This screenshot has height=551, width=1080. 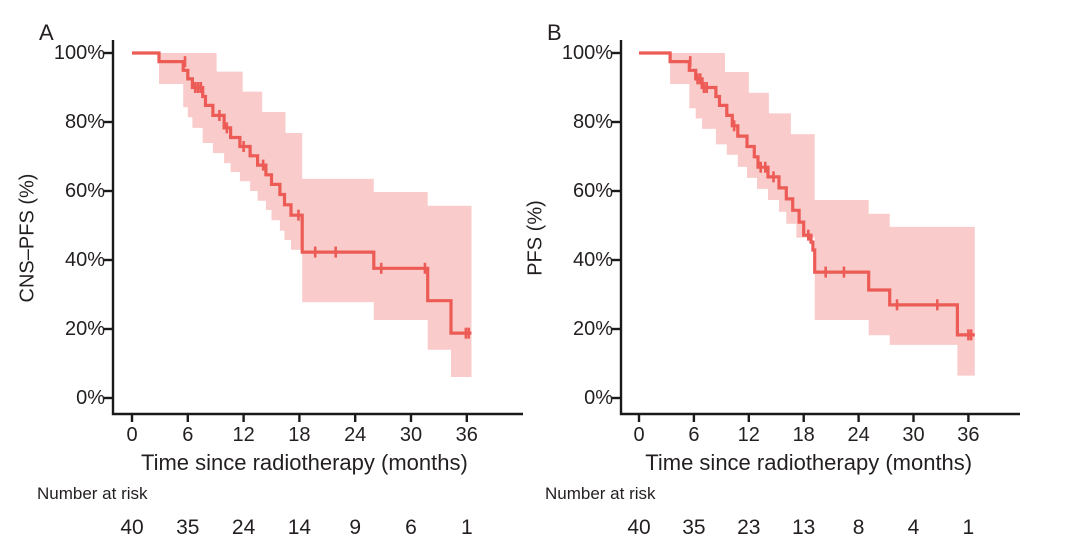 I want to click on risk-count: 8, so click(x=858, y=527).